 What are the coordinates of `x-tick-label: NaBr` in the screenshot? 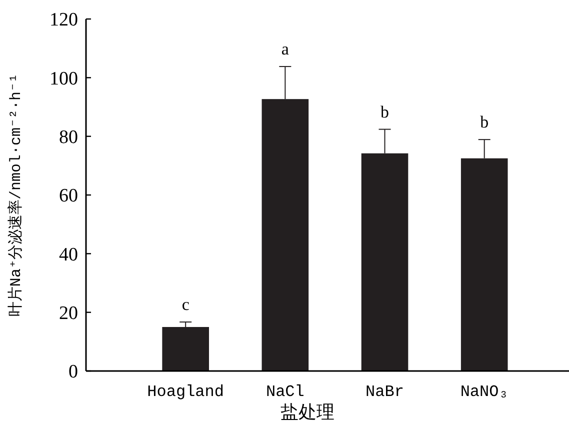 It's located at (385, 392).